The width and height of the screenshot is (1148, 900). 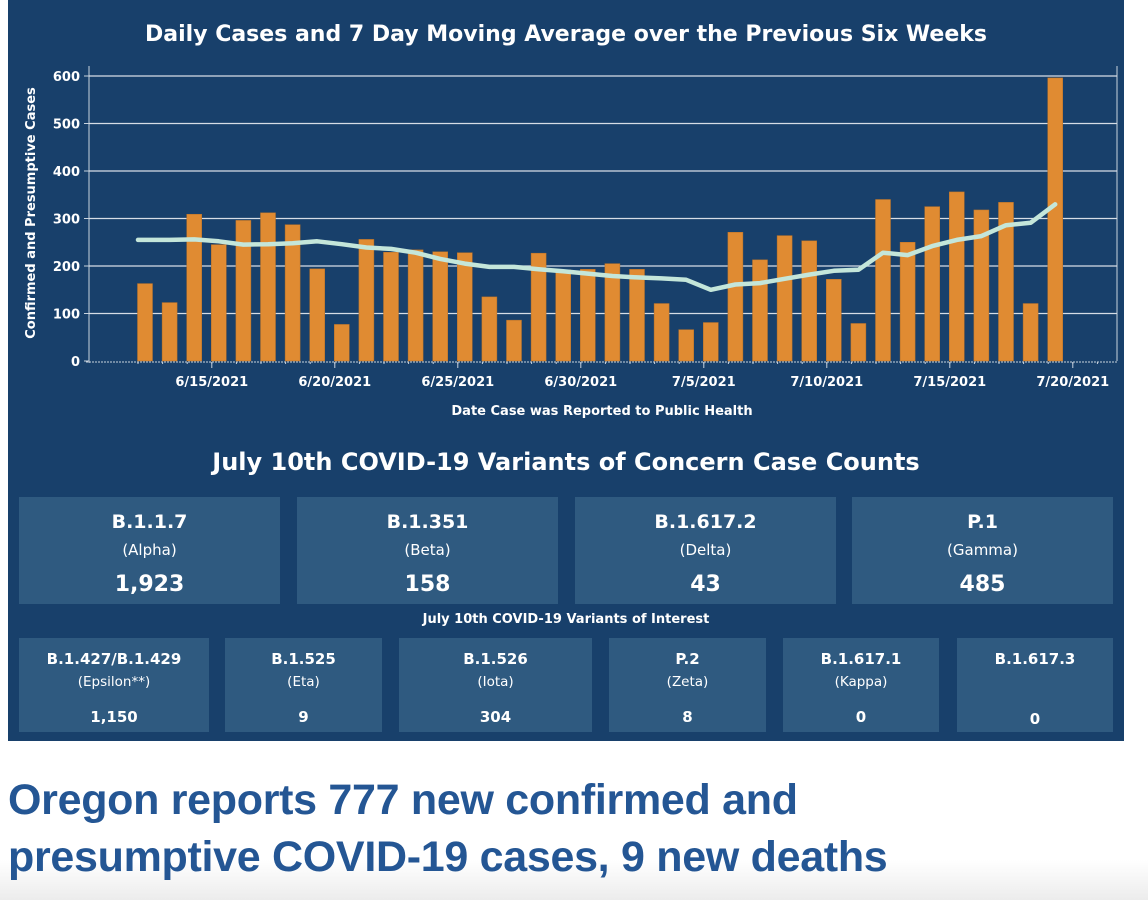 I want to click on variant-card-gamma: P.1 (Gamma) 485, so click(x=982, y=550).